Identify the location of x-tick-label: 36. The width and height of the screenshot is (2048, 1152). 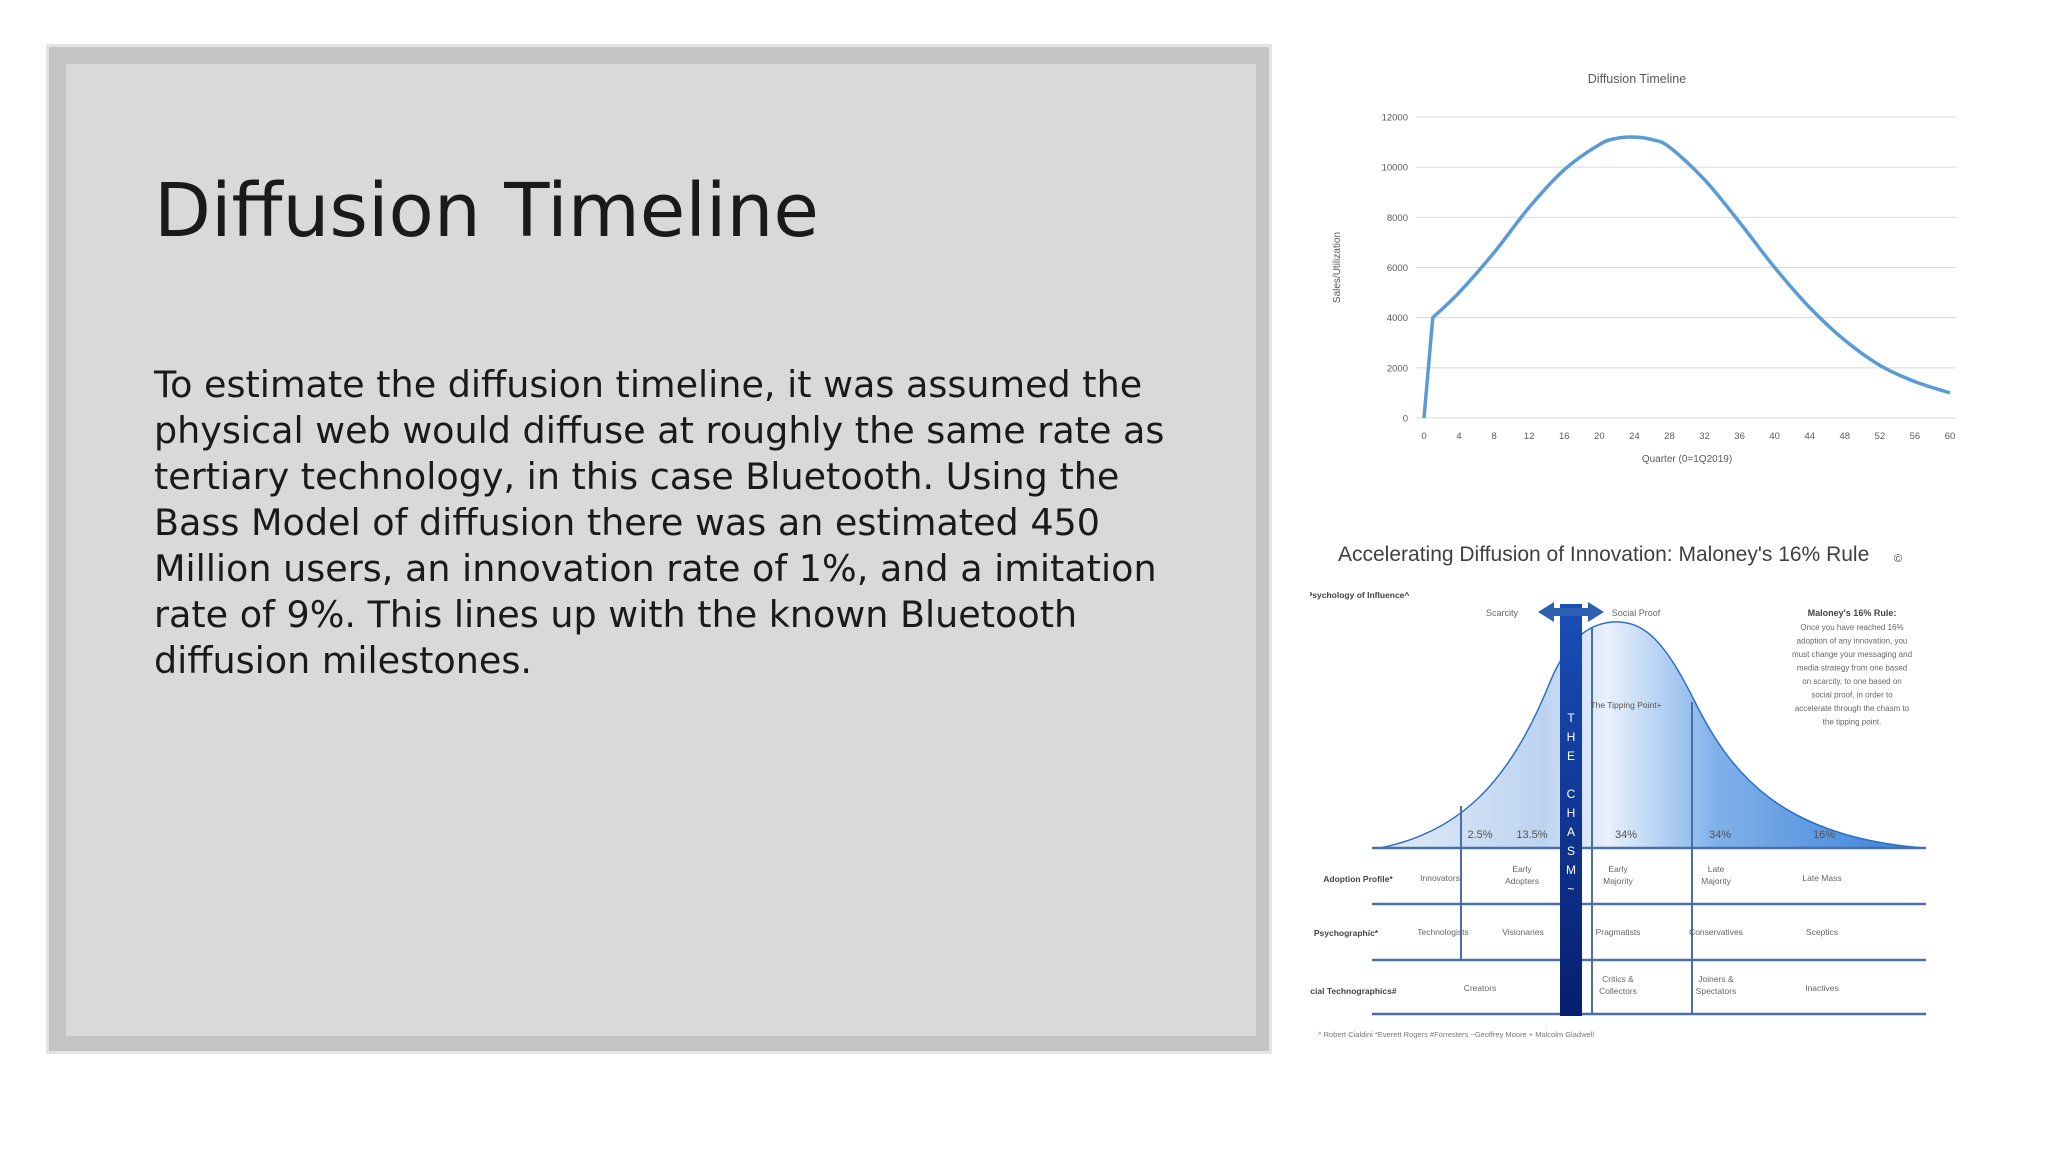
(1739, 436).